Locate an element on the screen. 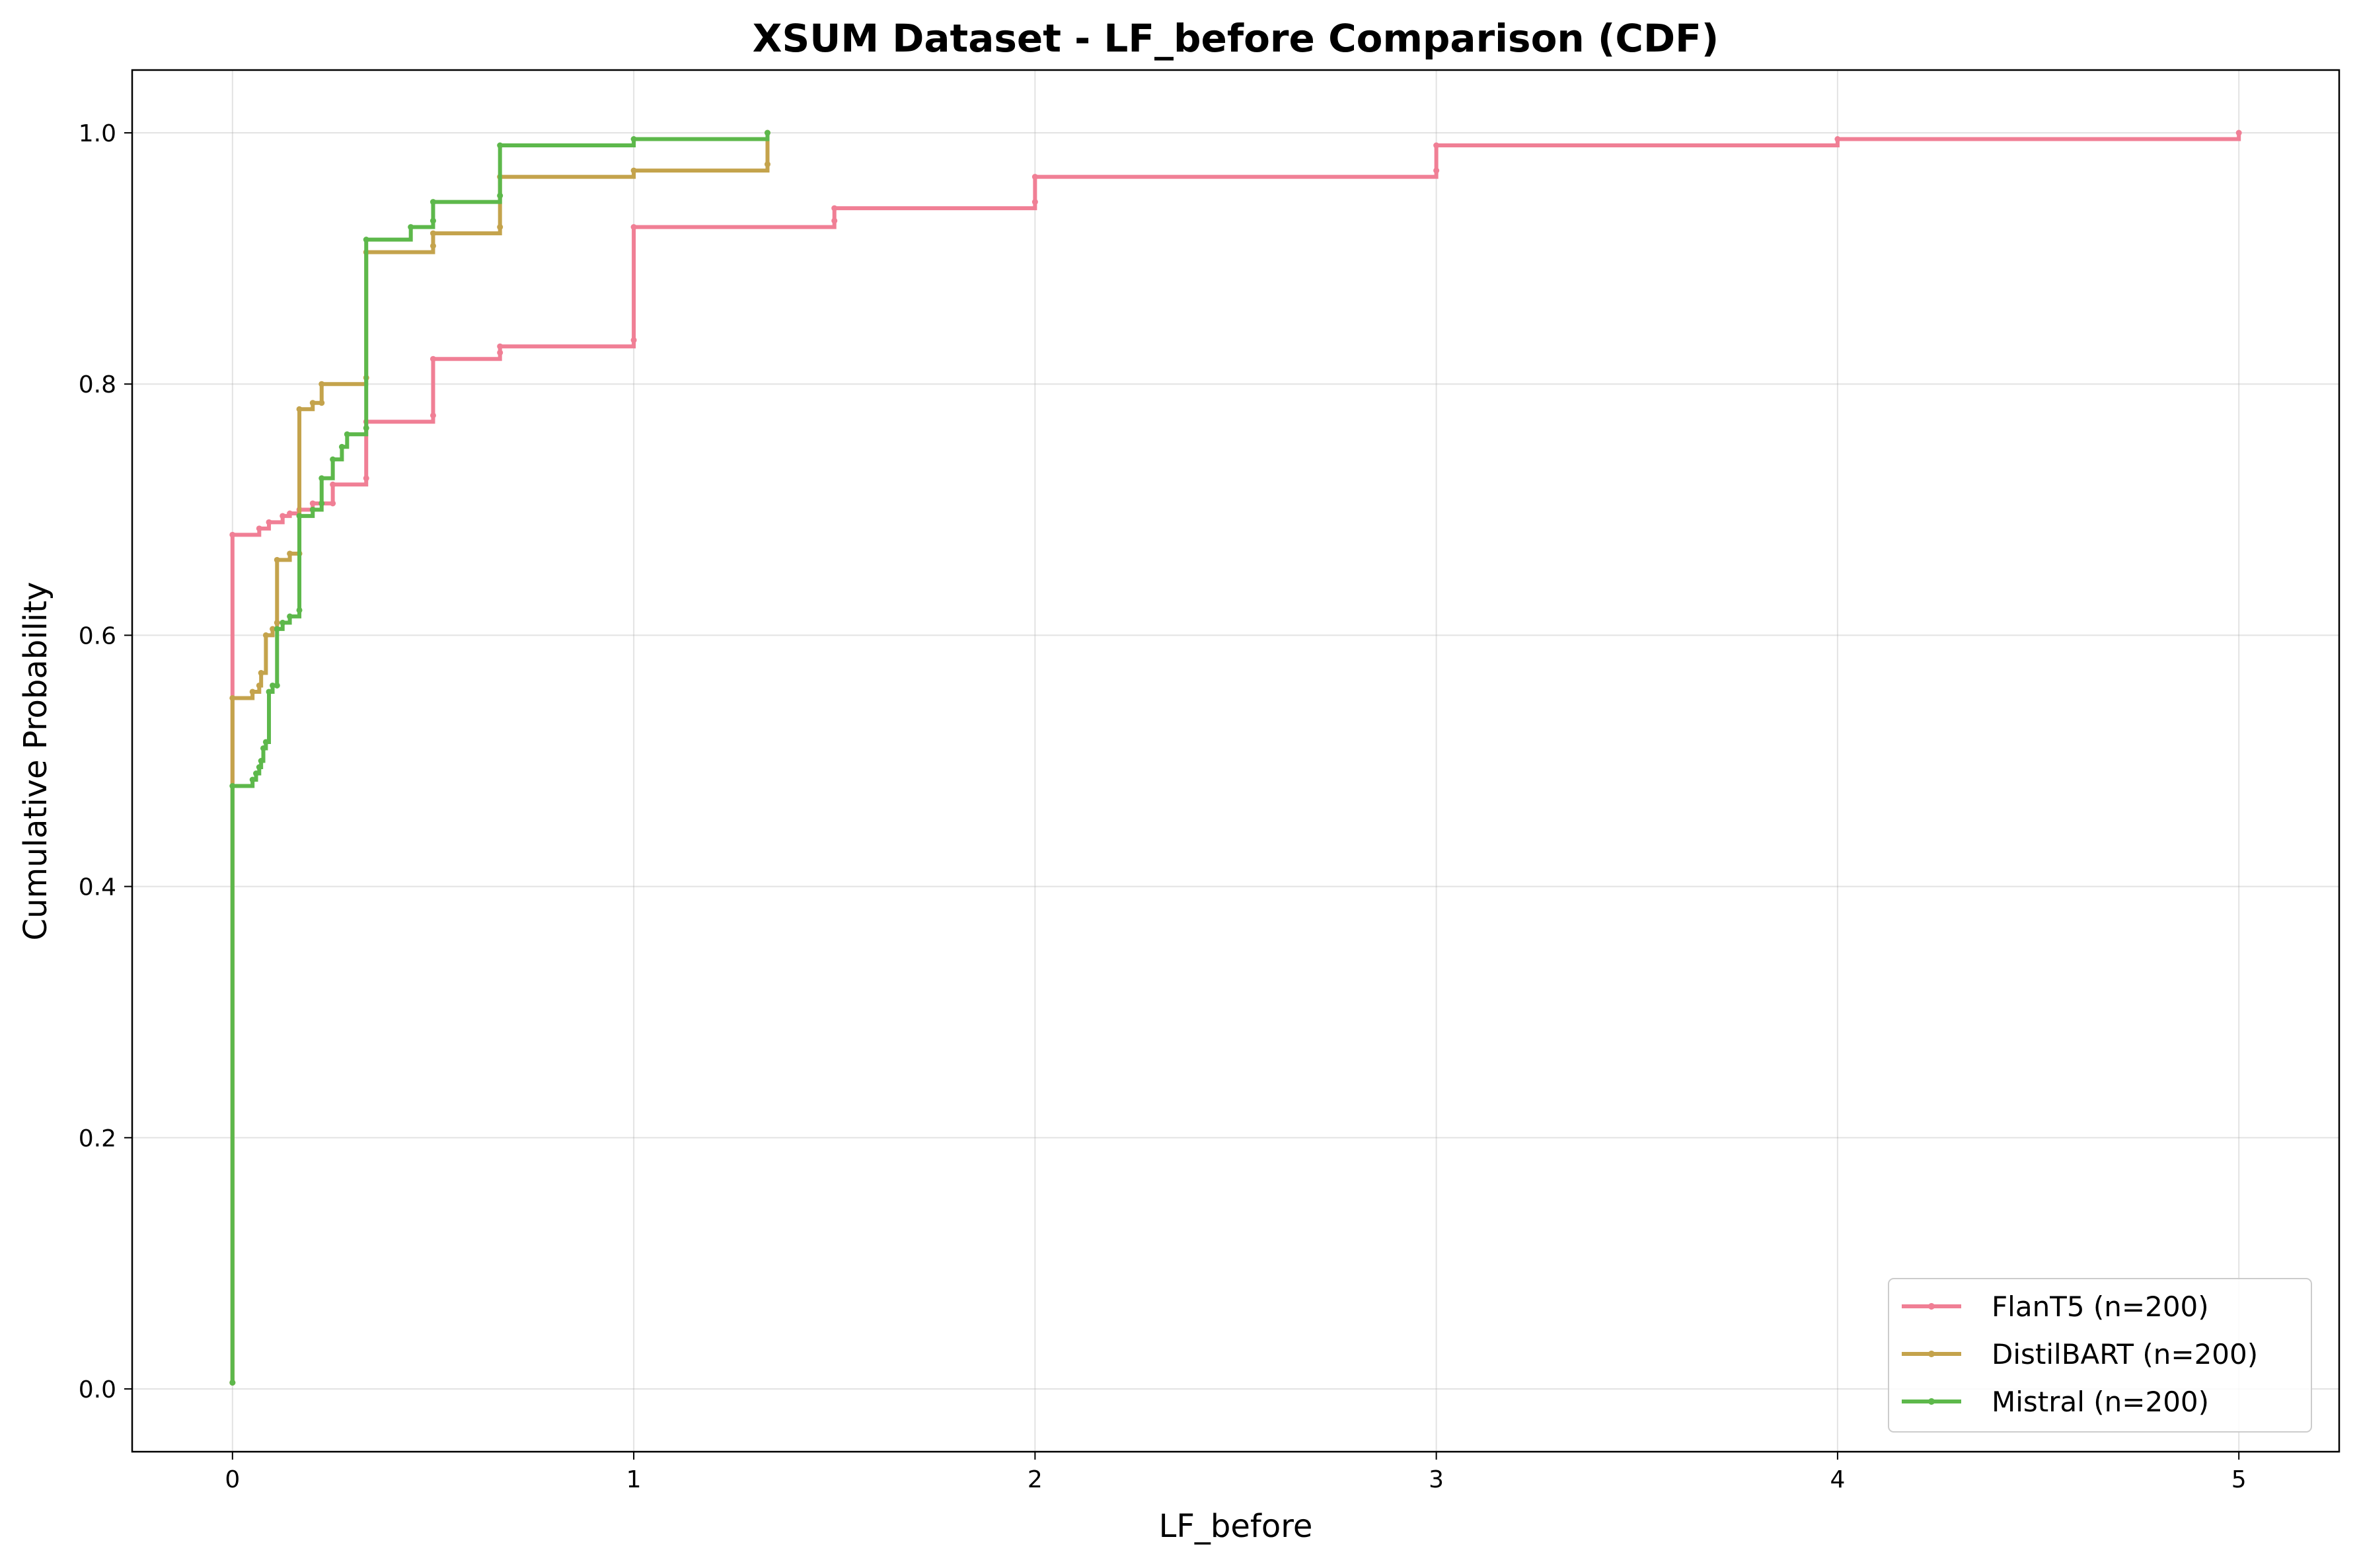 The image size is (2359, 1568). x-tick-label: 1 is located at coordinates (634, 1479).